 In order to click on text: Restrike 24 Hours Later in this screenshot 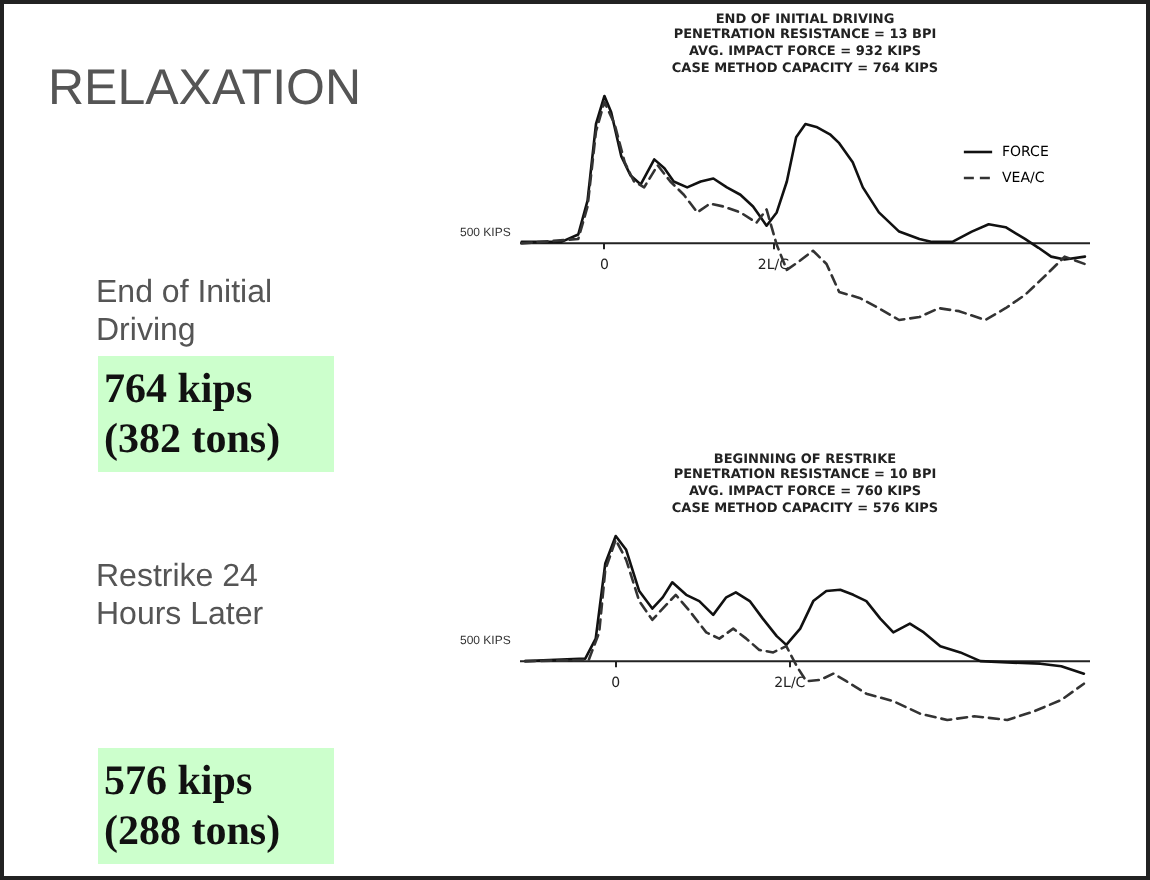, I will do `click(181, 596)`.